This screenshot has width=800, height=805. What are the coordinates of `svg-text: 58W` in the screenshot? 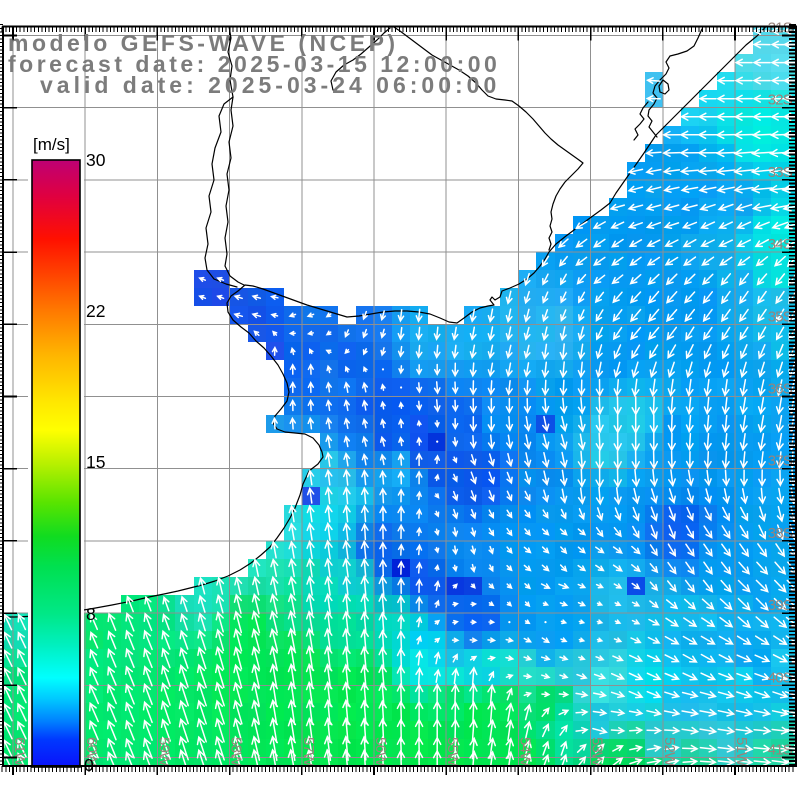 It's located at (236, 752).